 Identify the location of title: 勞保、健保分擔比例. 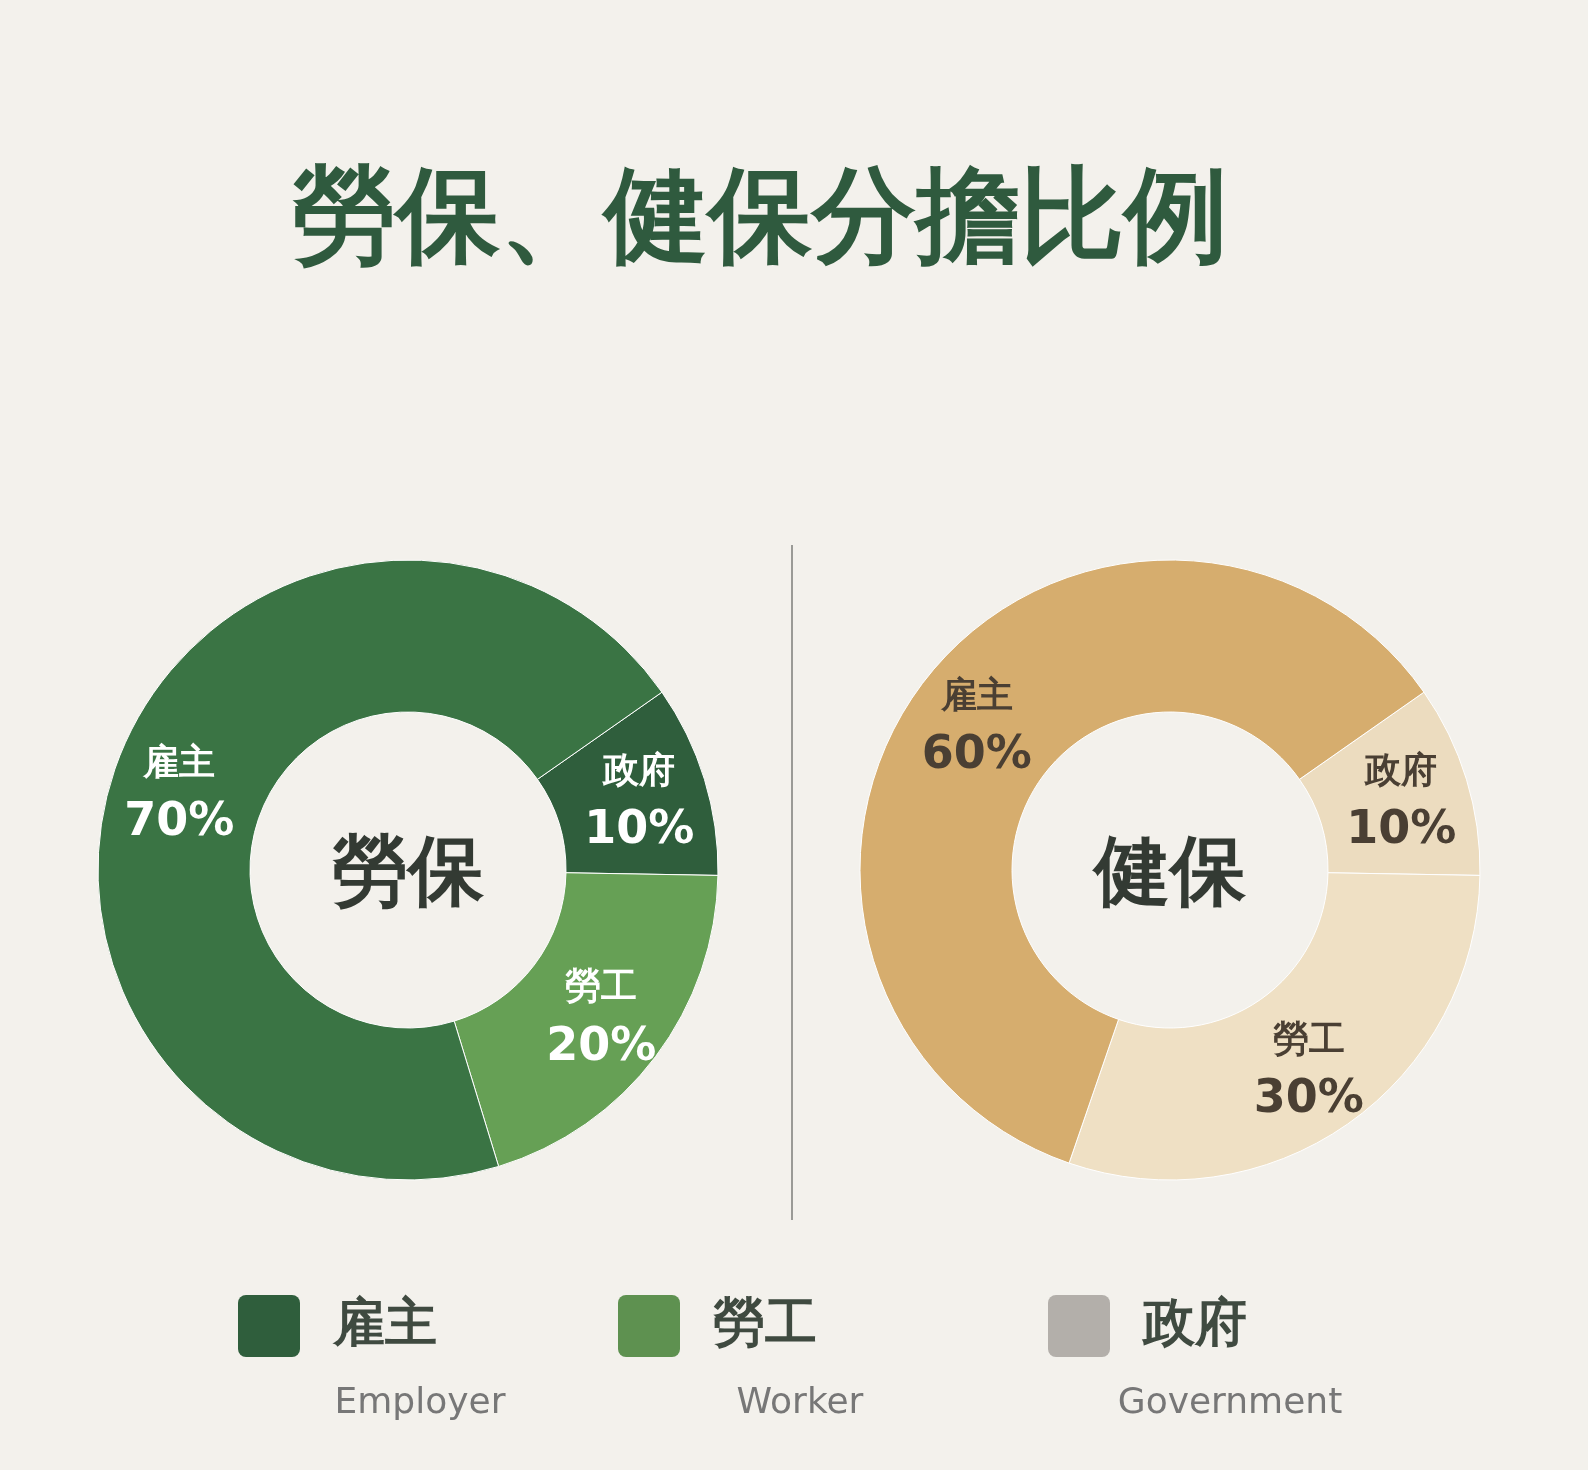
(760, 215).